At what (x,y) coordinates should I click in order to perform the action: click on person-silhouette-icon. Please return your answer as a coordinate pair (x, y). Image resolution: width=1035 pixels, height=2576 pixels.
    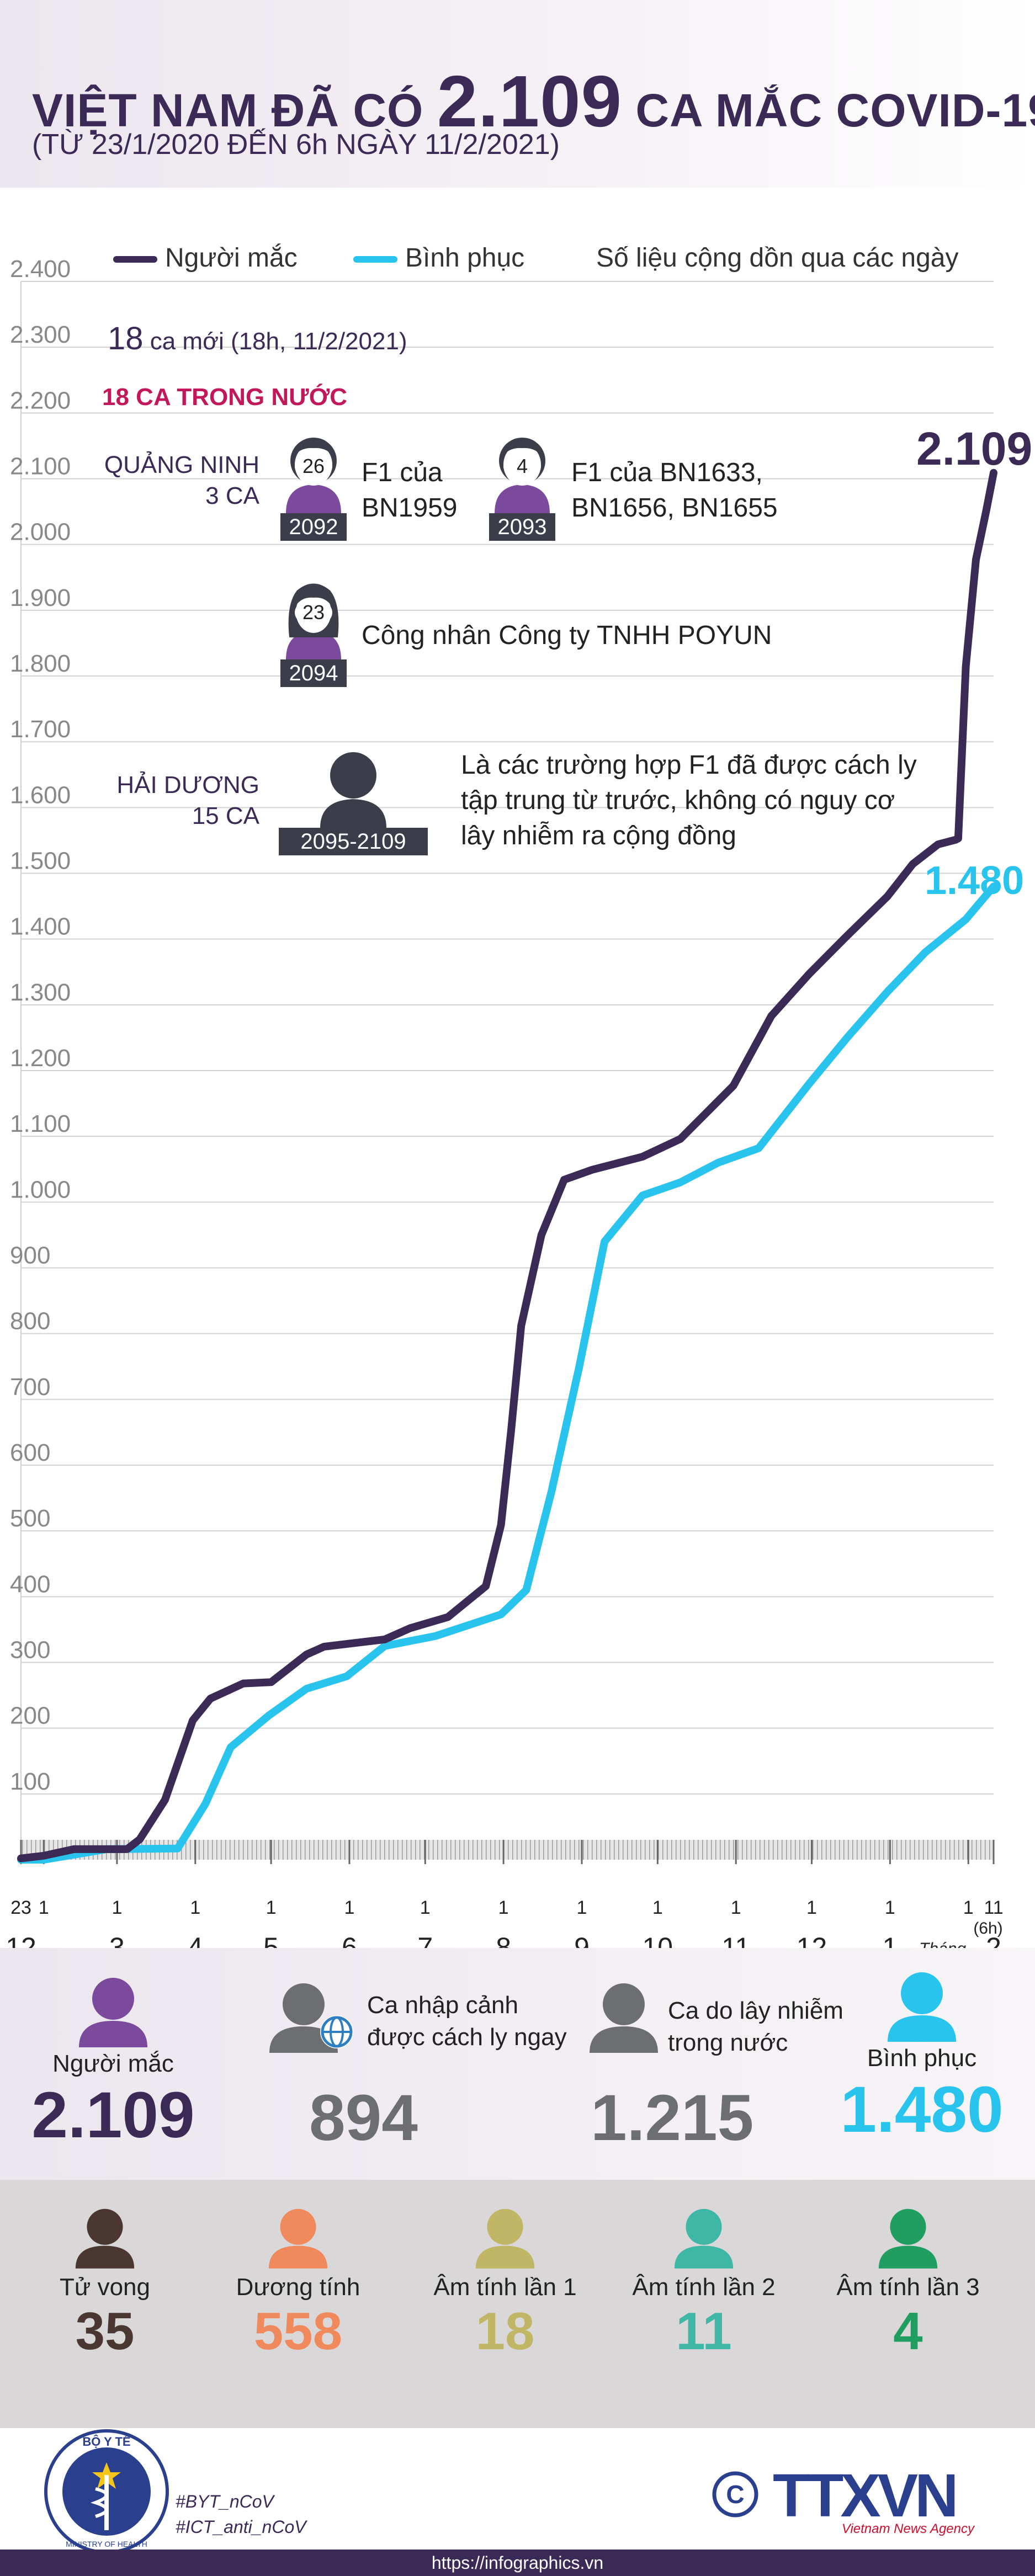
    Looking at the image, I should click on (353, 790).